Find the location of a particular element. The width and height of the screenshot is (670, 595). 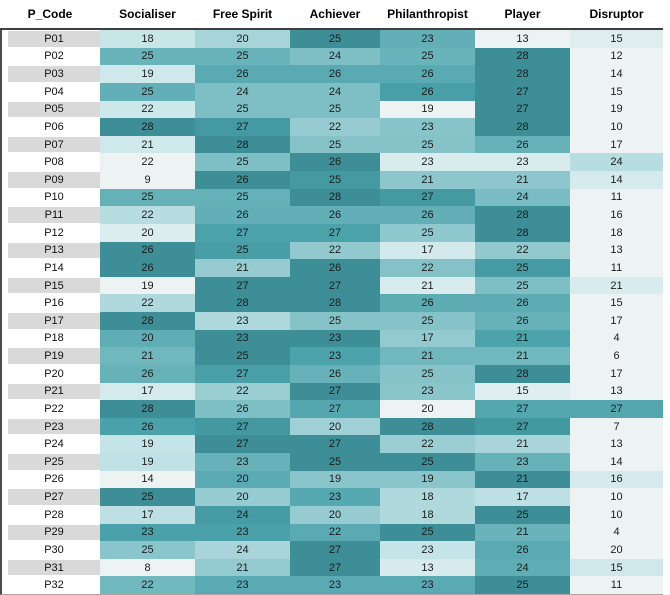

row-code-cell: P18 is located at coordinates (51, 339).